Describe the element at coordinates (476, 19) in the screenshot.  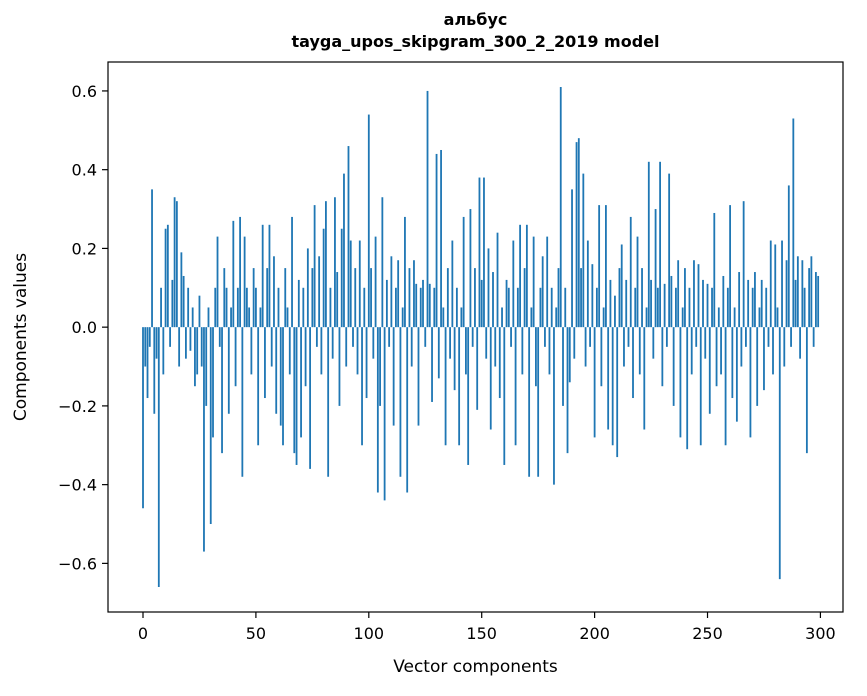
I see `chart-title-line1: альбус` at that location.